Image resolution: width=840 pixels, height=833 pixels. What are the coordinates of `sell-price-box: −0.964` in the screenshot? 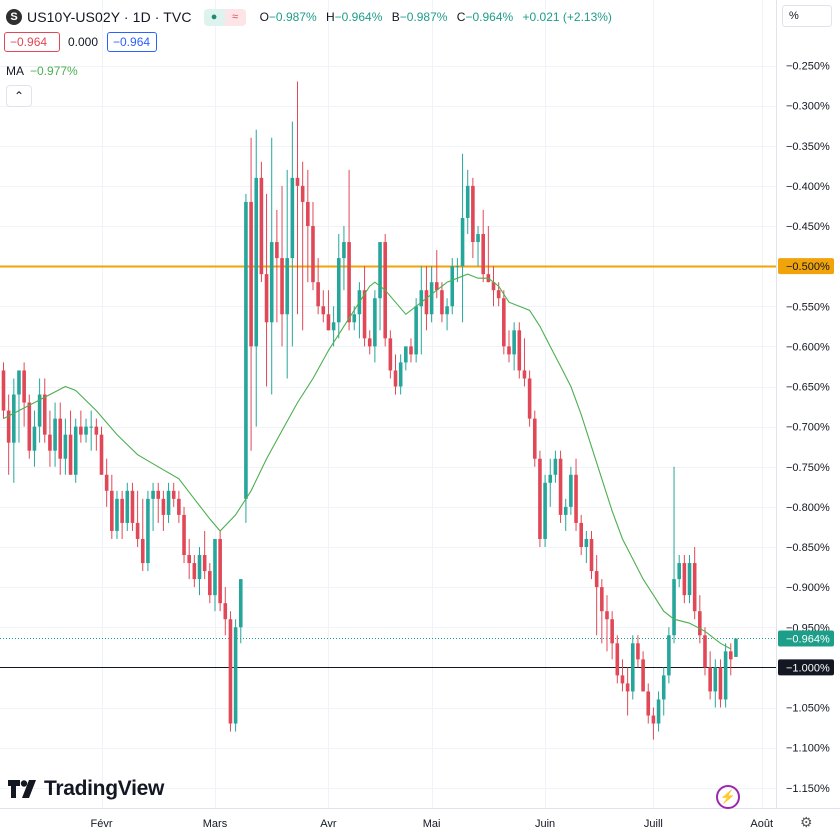 It's located at (32, 42).